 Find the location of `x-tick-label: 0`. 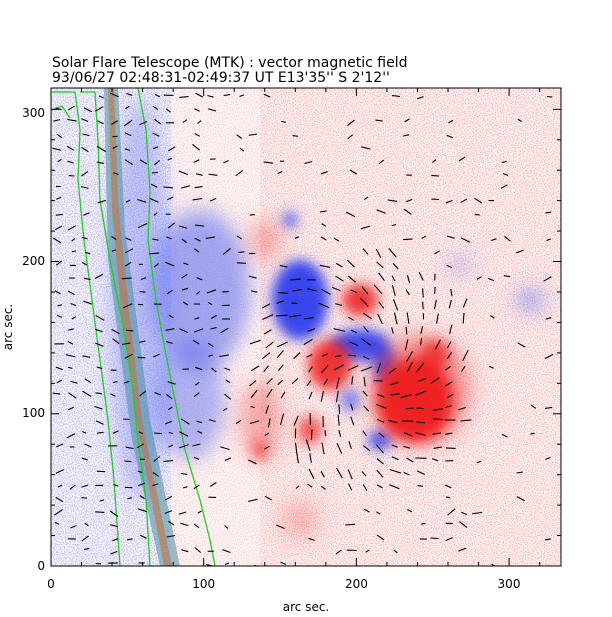

x-tick-label: 0 is located at coordinates (51, 584).